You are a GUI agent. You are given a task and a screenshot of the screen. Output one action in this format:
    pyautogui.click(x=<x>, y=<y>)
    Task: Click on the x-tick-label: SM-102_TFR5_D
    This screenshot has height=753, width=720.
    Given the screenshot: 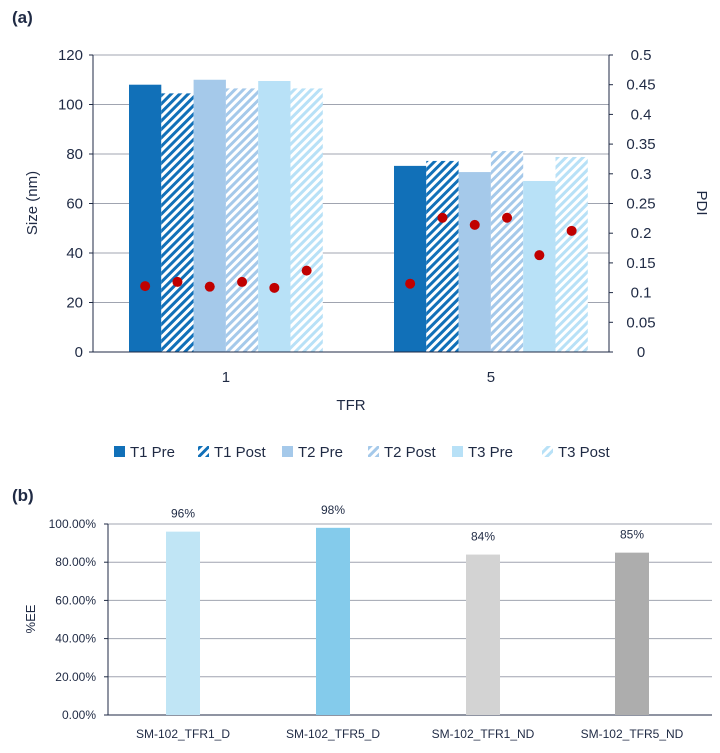 What is the action you would take?
    pyautogui.click(x=333, y=734)
    